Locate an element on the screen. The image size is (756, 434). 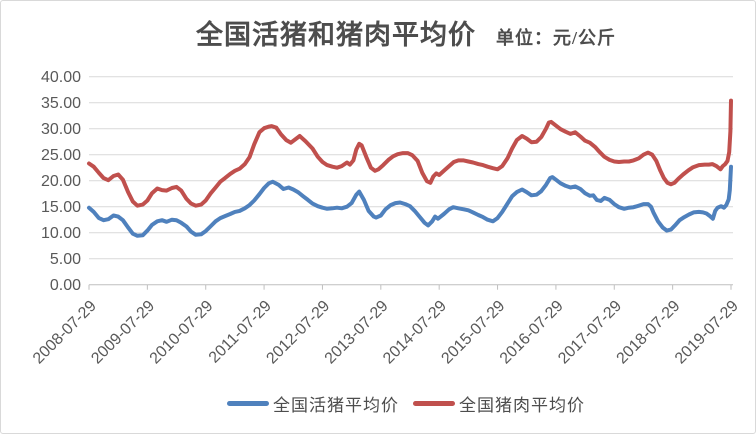
y-tick-label: 0.00 is located at coordinates (65, 285).